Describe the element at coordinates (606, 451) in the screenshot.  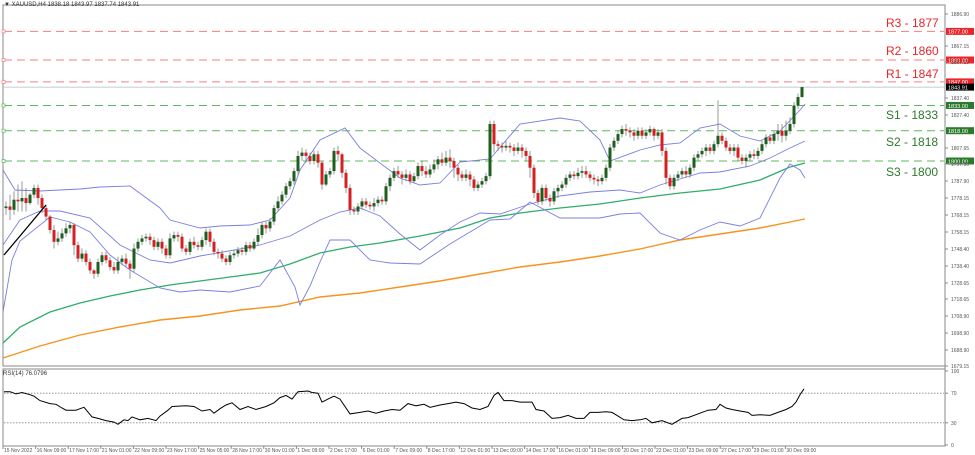
I see `svg-text: 19 Dec 09:00` at that location.